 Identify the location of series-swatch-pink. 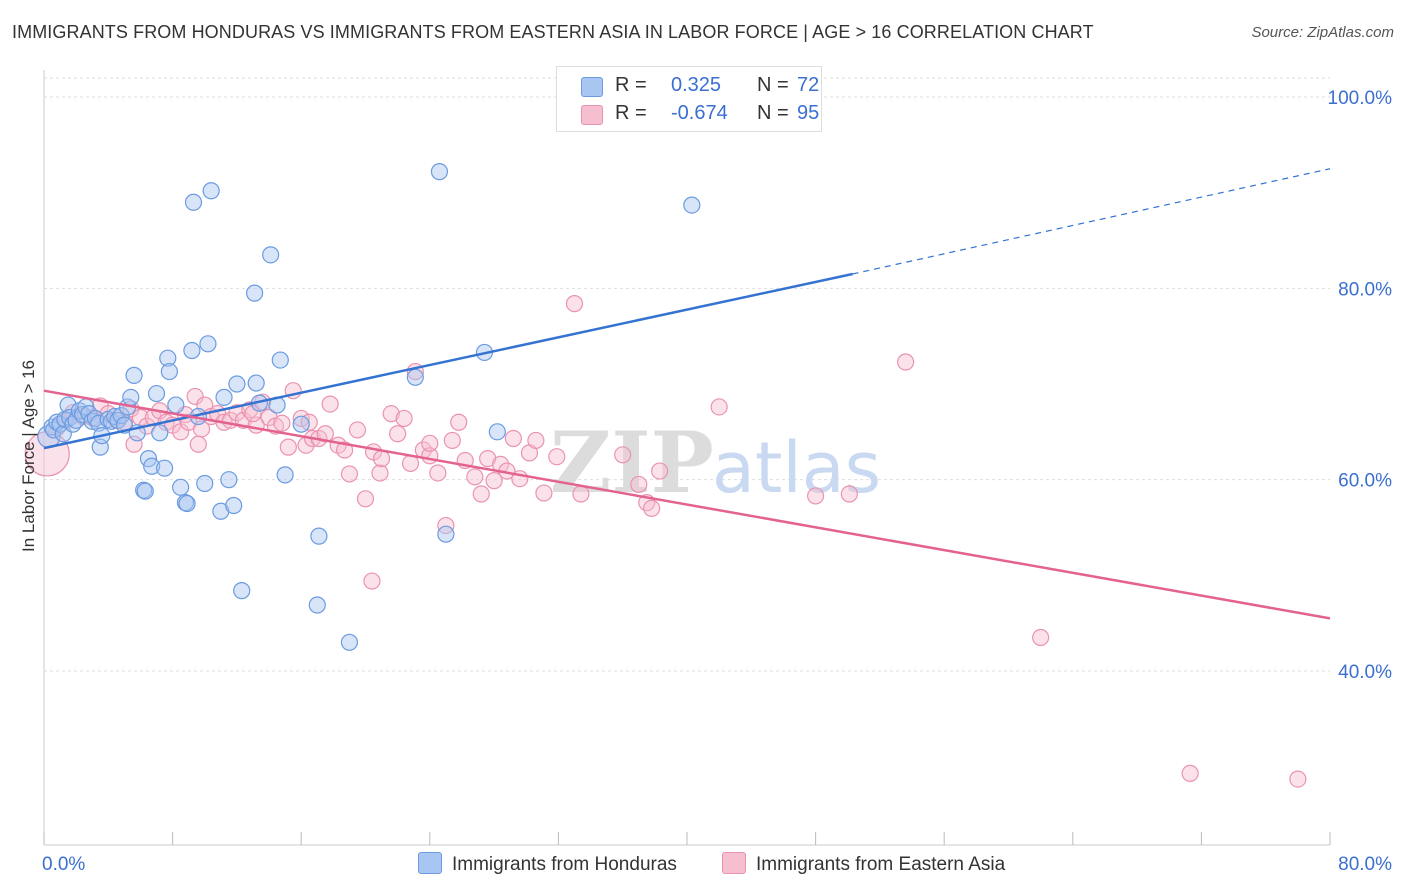
(734, 863).